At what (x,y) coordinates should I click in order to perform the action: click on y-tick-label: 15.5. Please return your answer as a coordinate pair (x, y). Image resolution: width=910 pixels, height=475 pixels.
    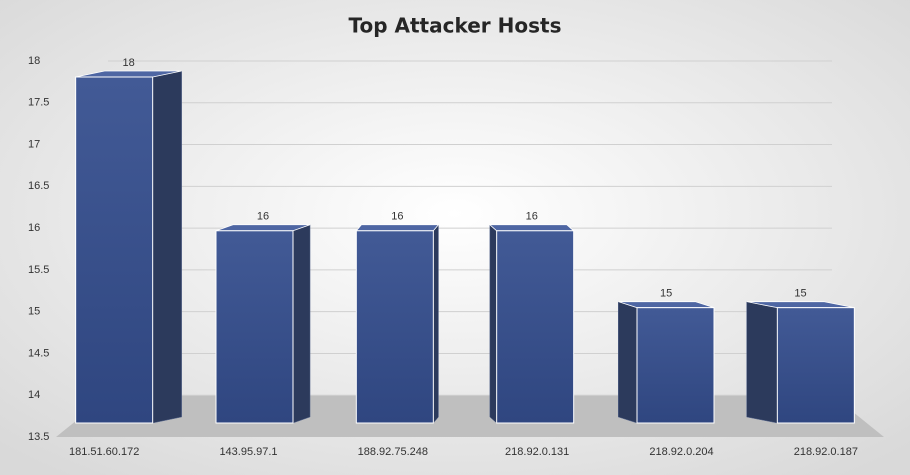
    Looking at the image, I should click on (38, 270).